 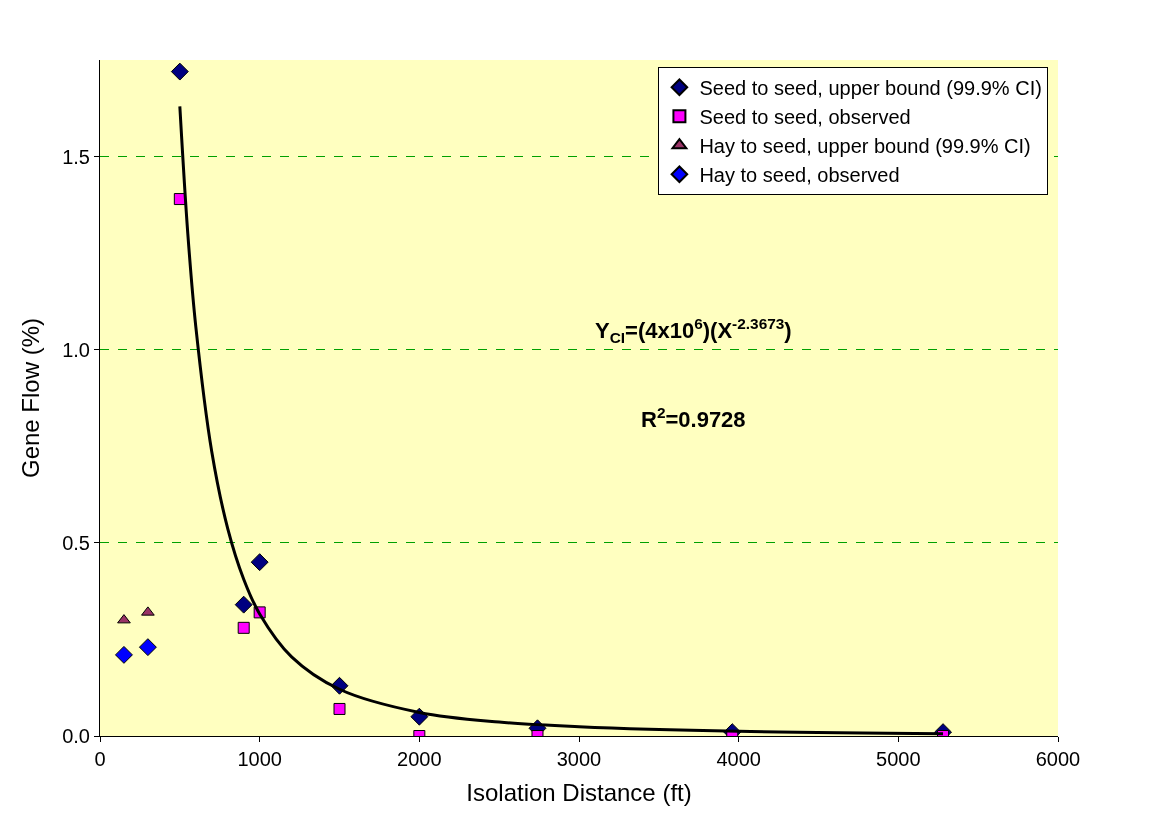 I want to click on x-tick-label: 2000, so click(x=419, y=759).